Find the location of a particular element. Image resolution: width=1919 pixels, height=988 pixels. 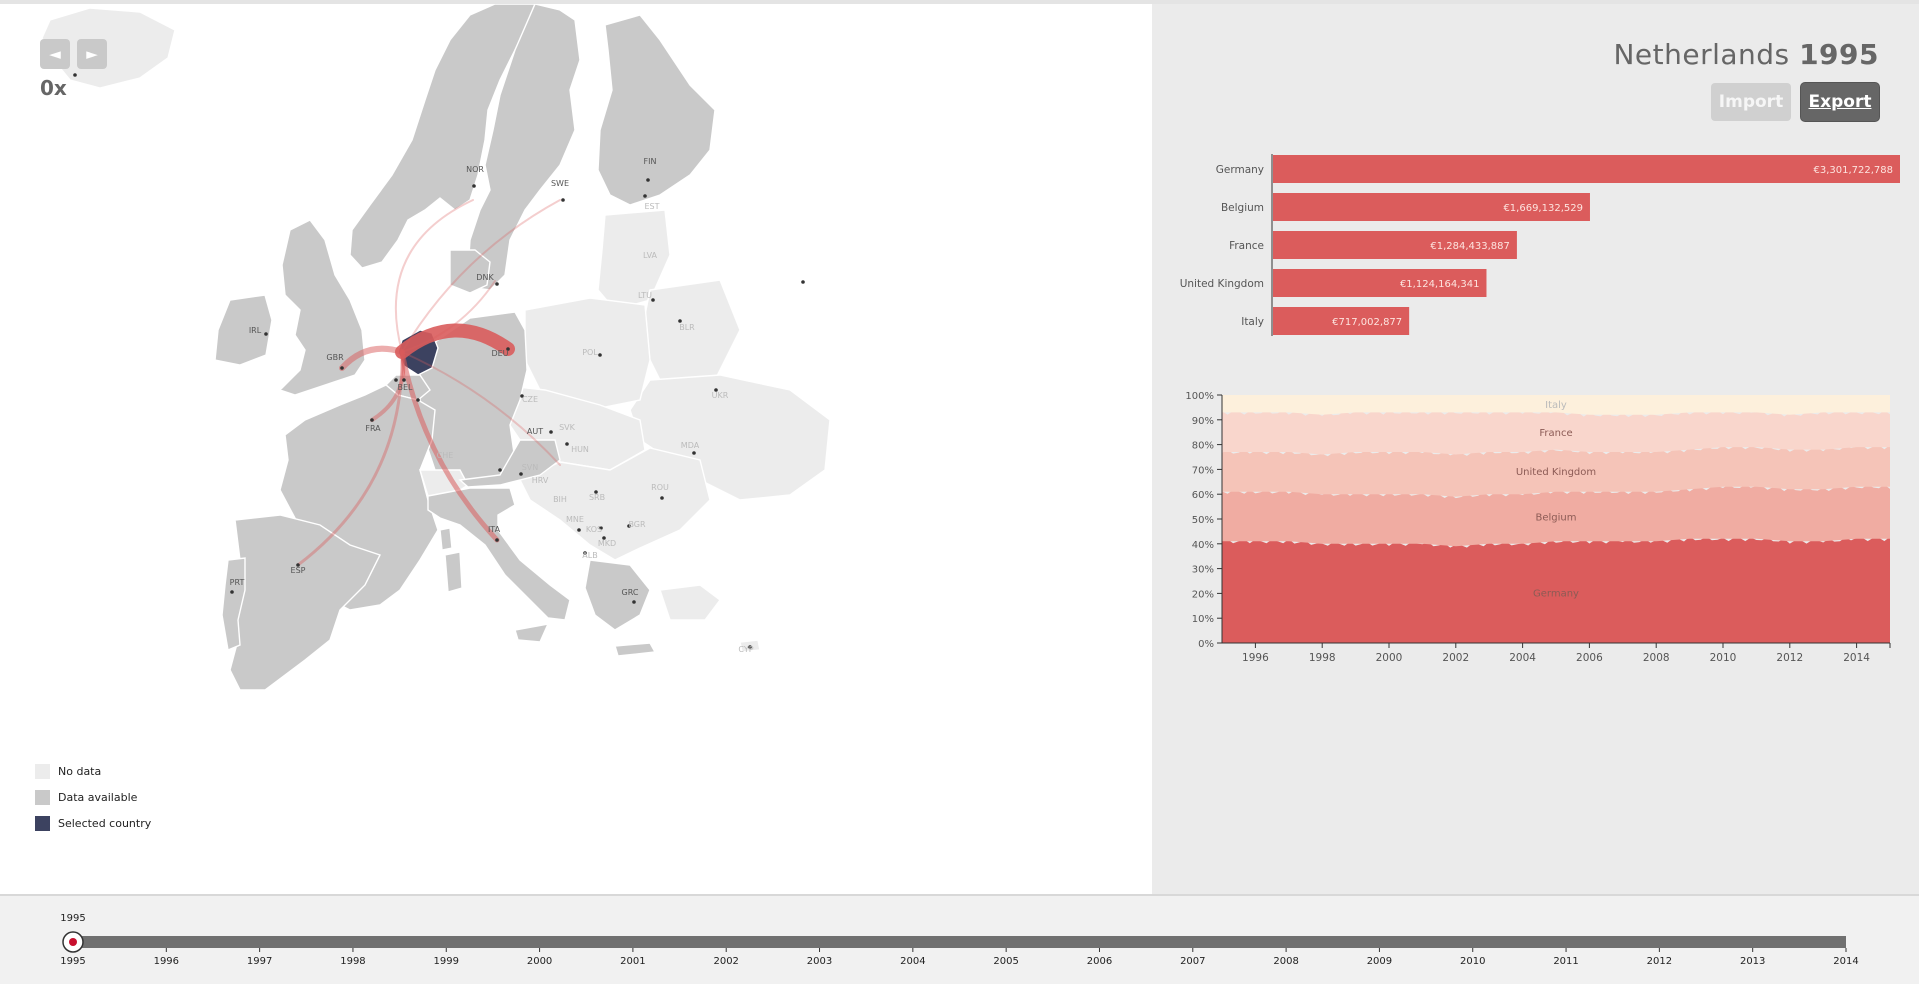

country-sardinia is located at coordinates (453, 572).